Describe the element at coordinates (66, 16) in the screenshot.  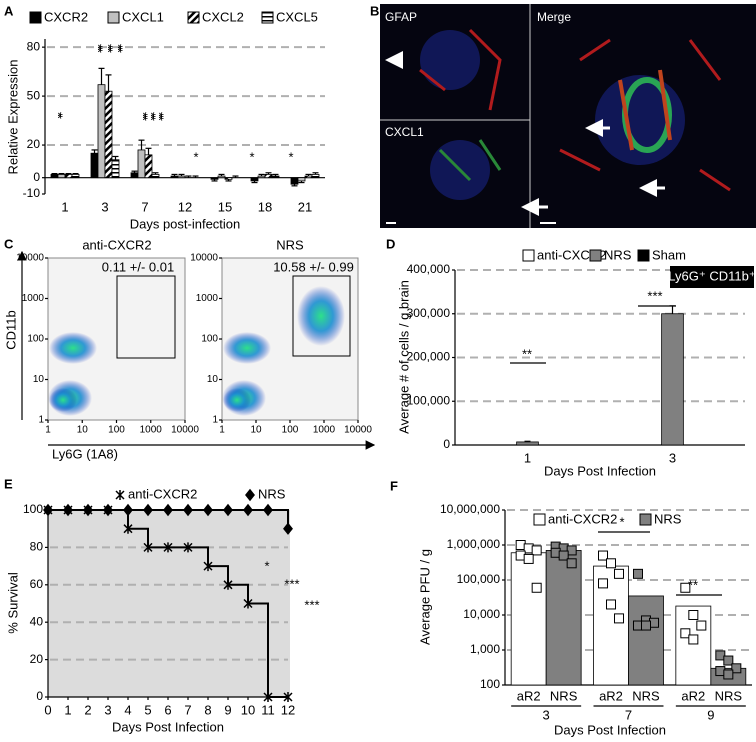
I see `legend-label: CXCR2` at that location.